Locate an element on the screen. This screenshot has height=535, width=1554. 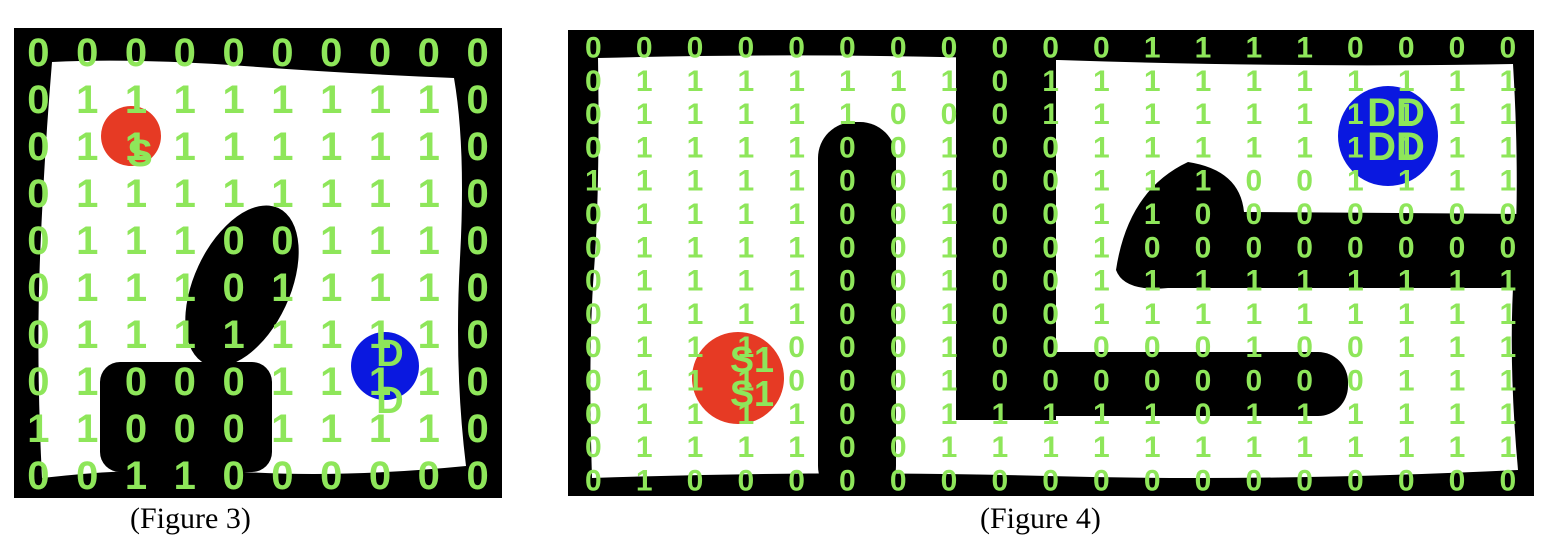
figure-4-wall-vertical-left is located at coordinates (857, 309).